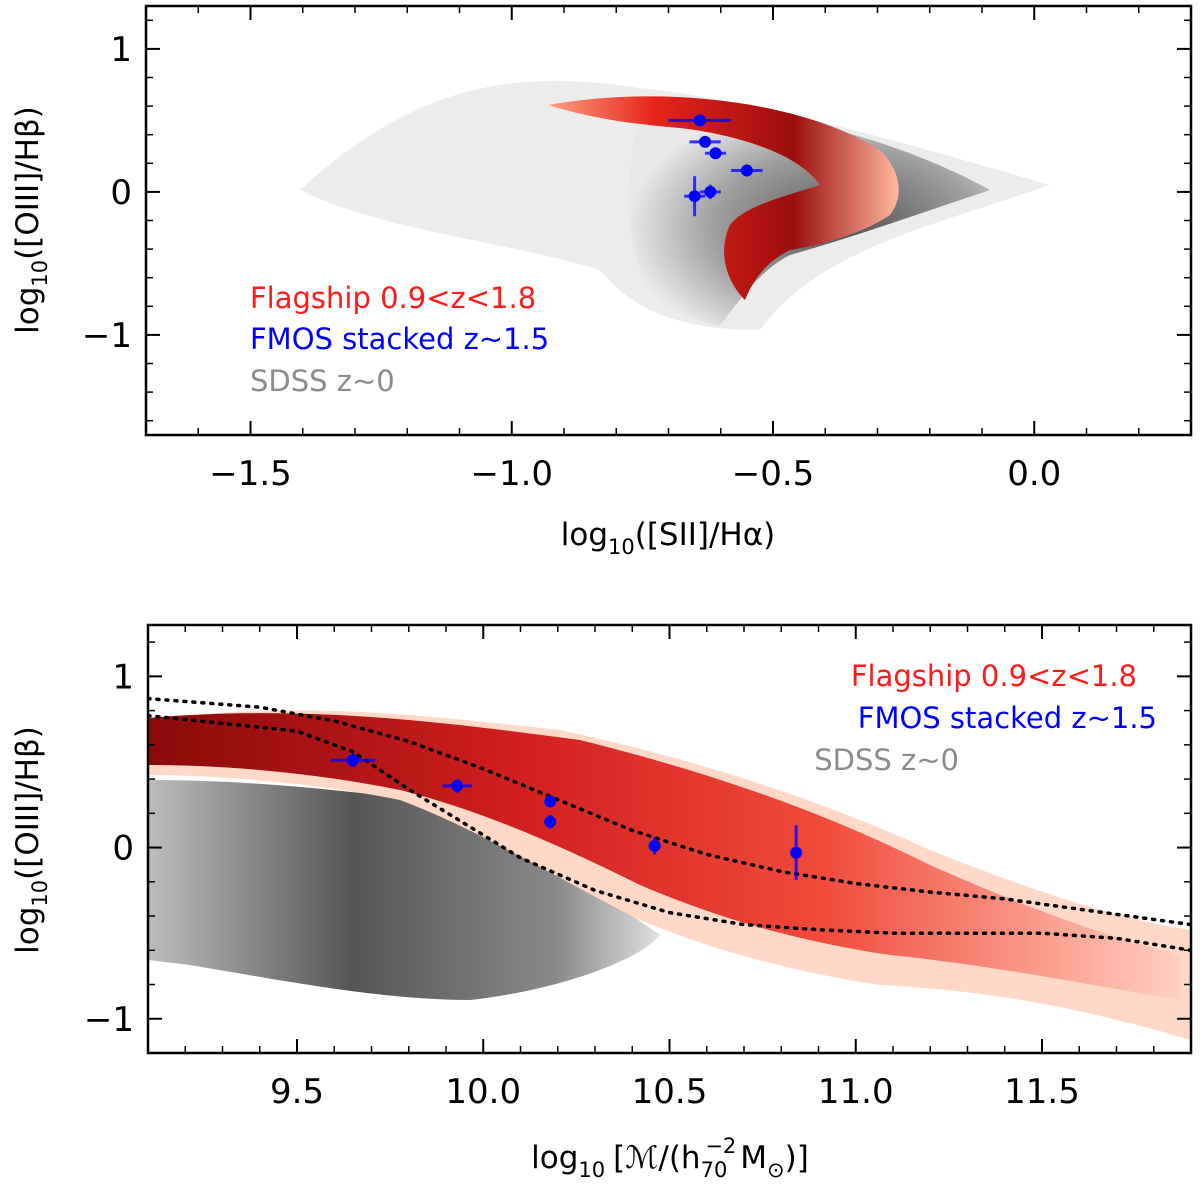 This screenshot has width=1200, height=1188. I want to click on x-tick-label: −0.5, so click(773, 474).